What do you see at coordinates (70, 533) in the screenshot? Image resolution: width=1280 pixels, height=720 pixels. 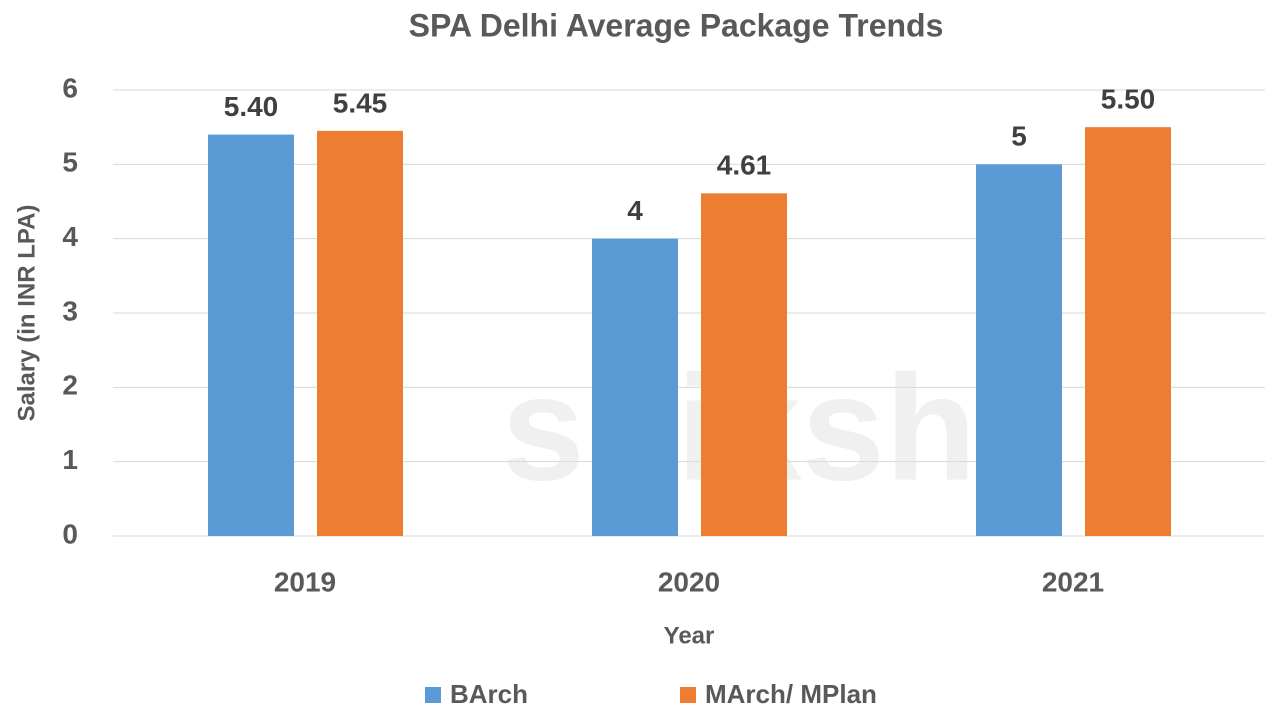 I see `y-tick-label: 0` at bounding box center [70, 533].